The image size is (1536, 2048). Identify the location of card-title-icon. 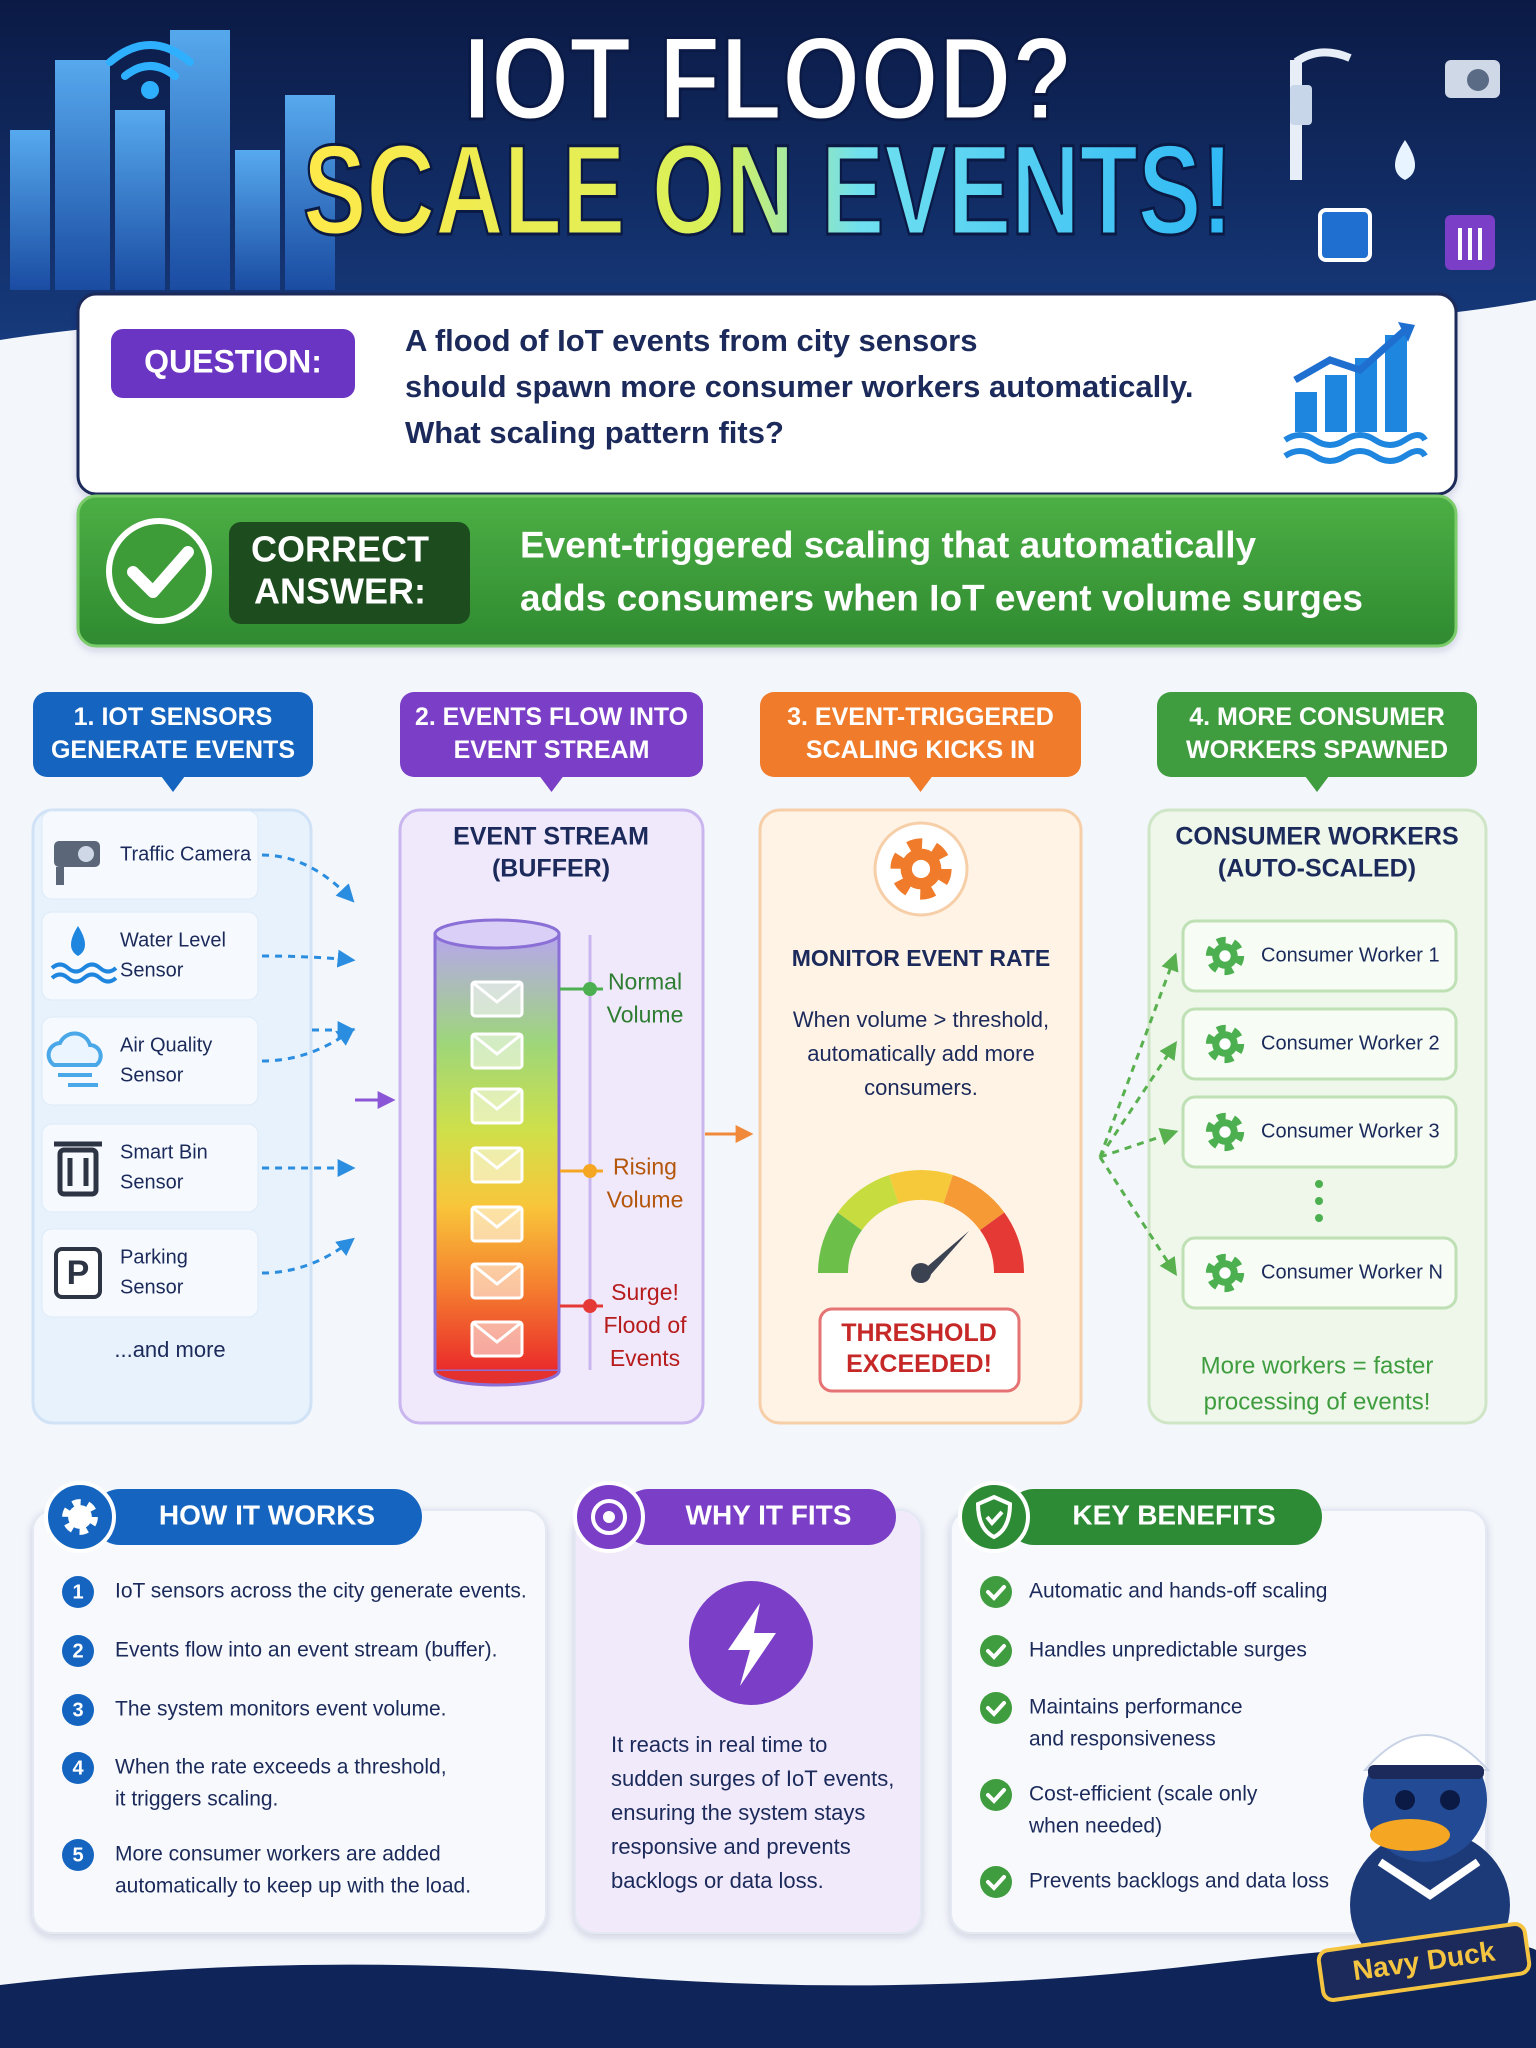
(994, 1517).